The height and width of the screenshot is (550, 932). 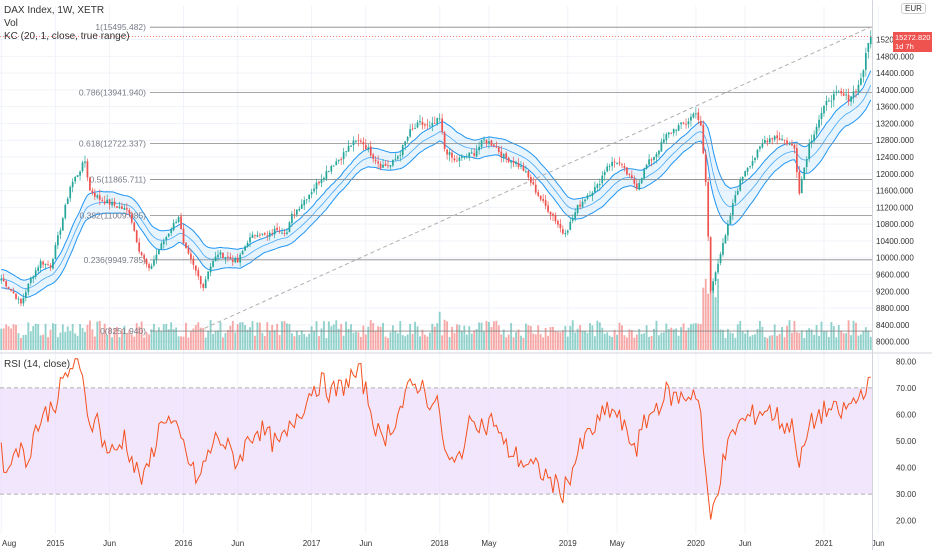 I want to click on rsi-tick-label: 50.00, so click(x=906, y=441).